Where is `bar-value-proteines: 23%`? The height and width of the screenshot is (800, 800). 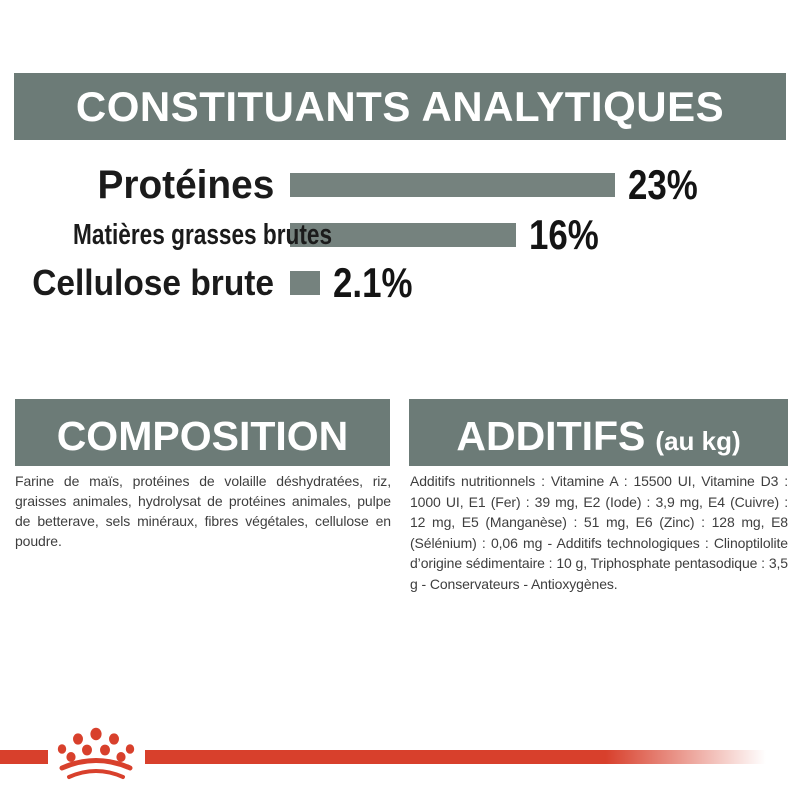 bar-value-proteines: 23% is located at coordinates (663, 184).